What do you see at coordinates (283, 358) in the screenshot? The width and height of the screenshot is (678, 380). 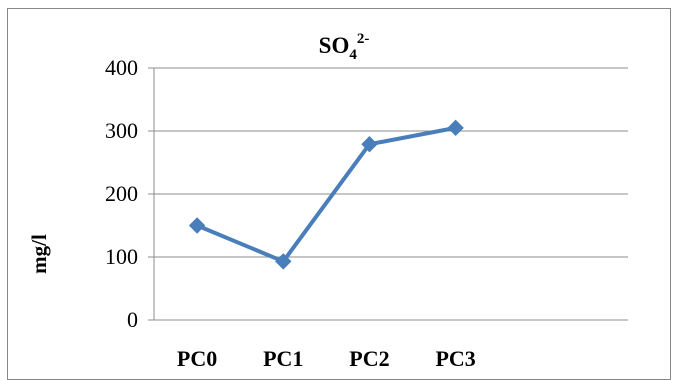 I see `x-tick-label-pc1: PC1` at bounding box center [283, 358].